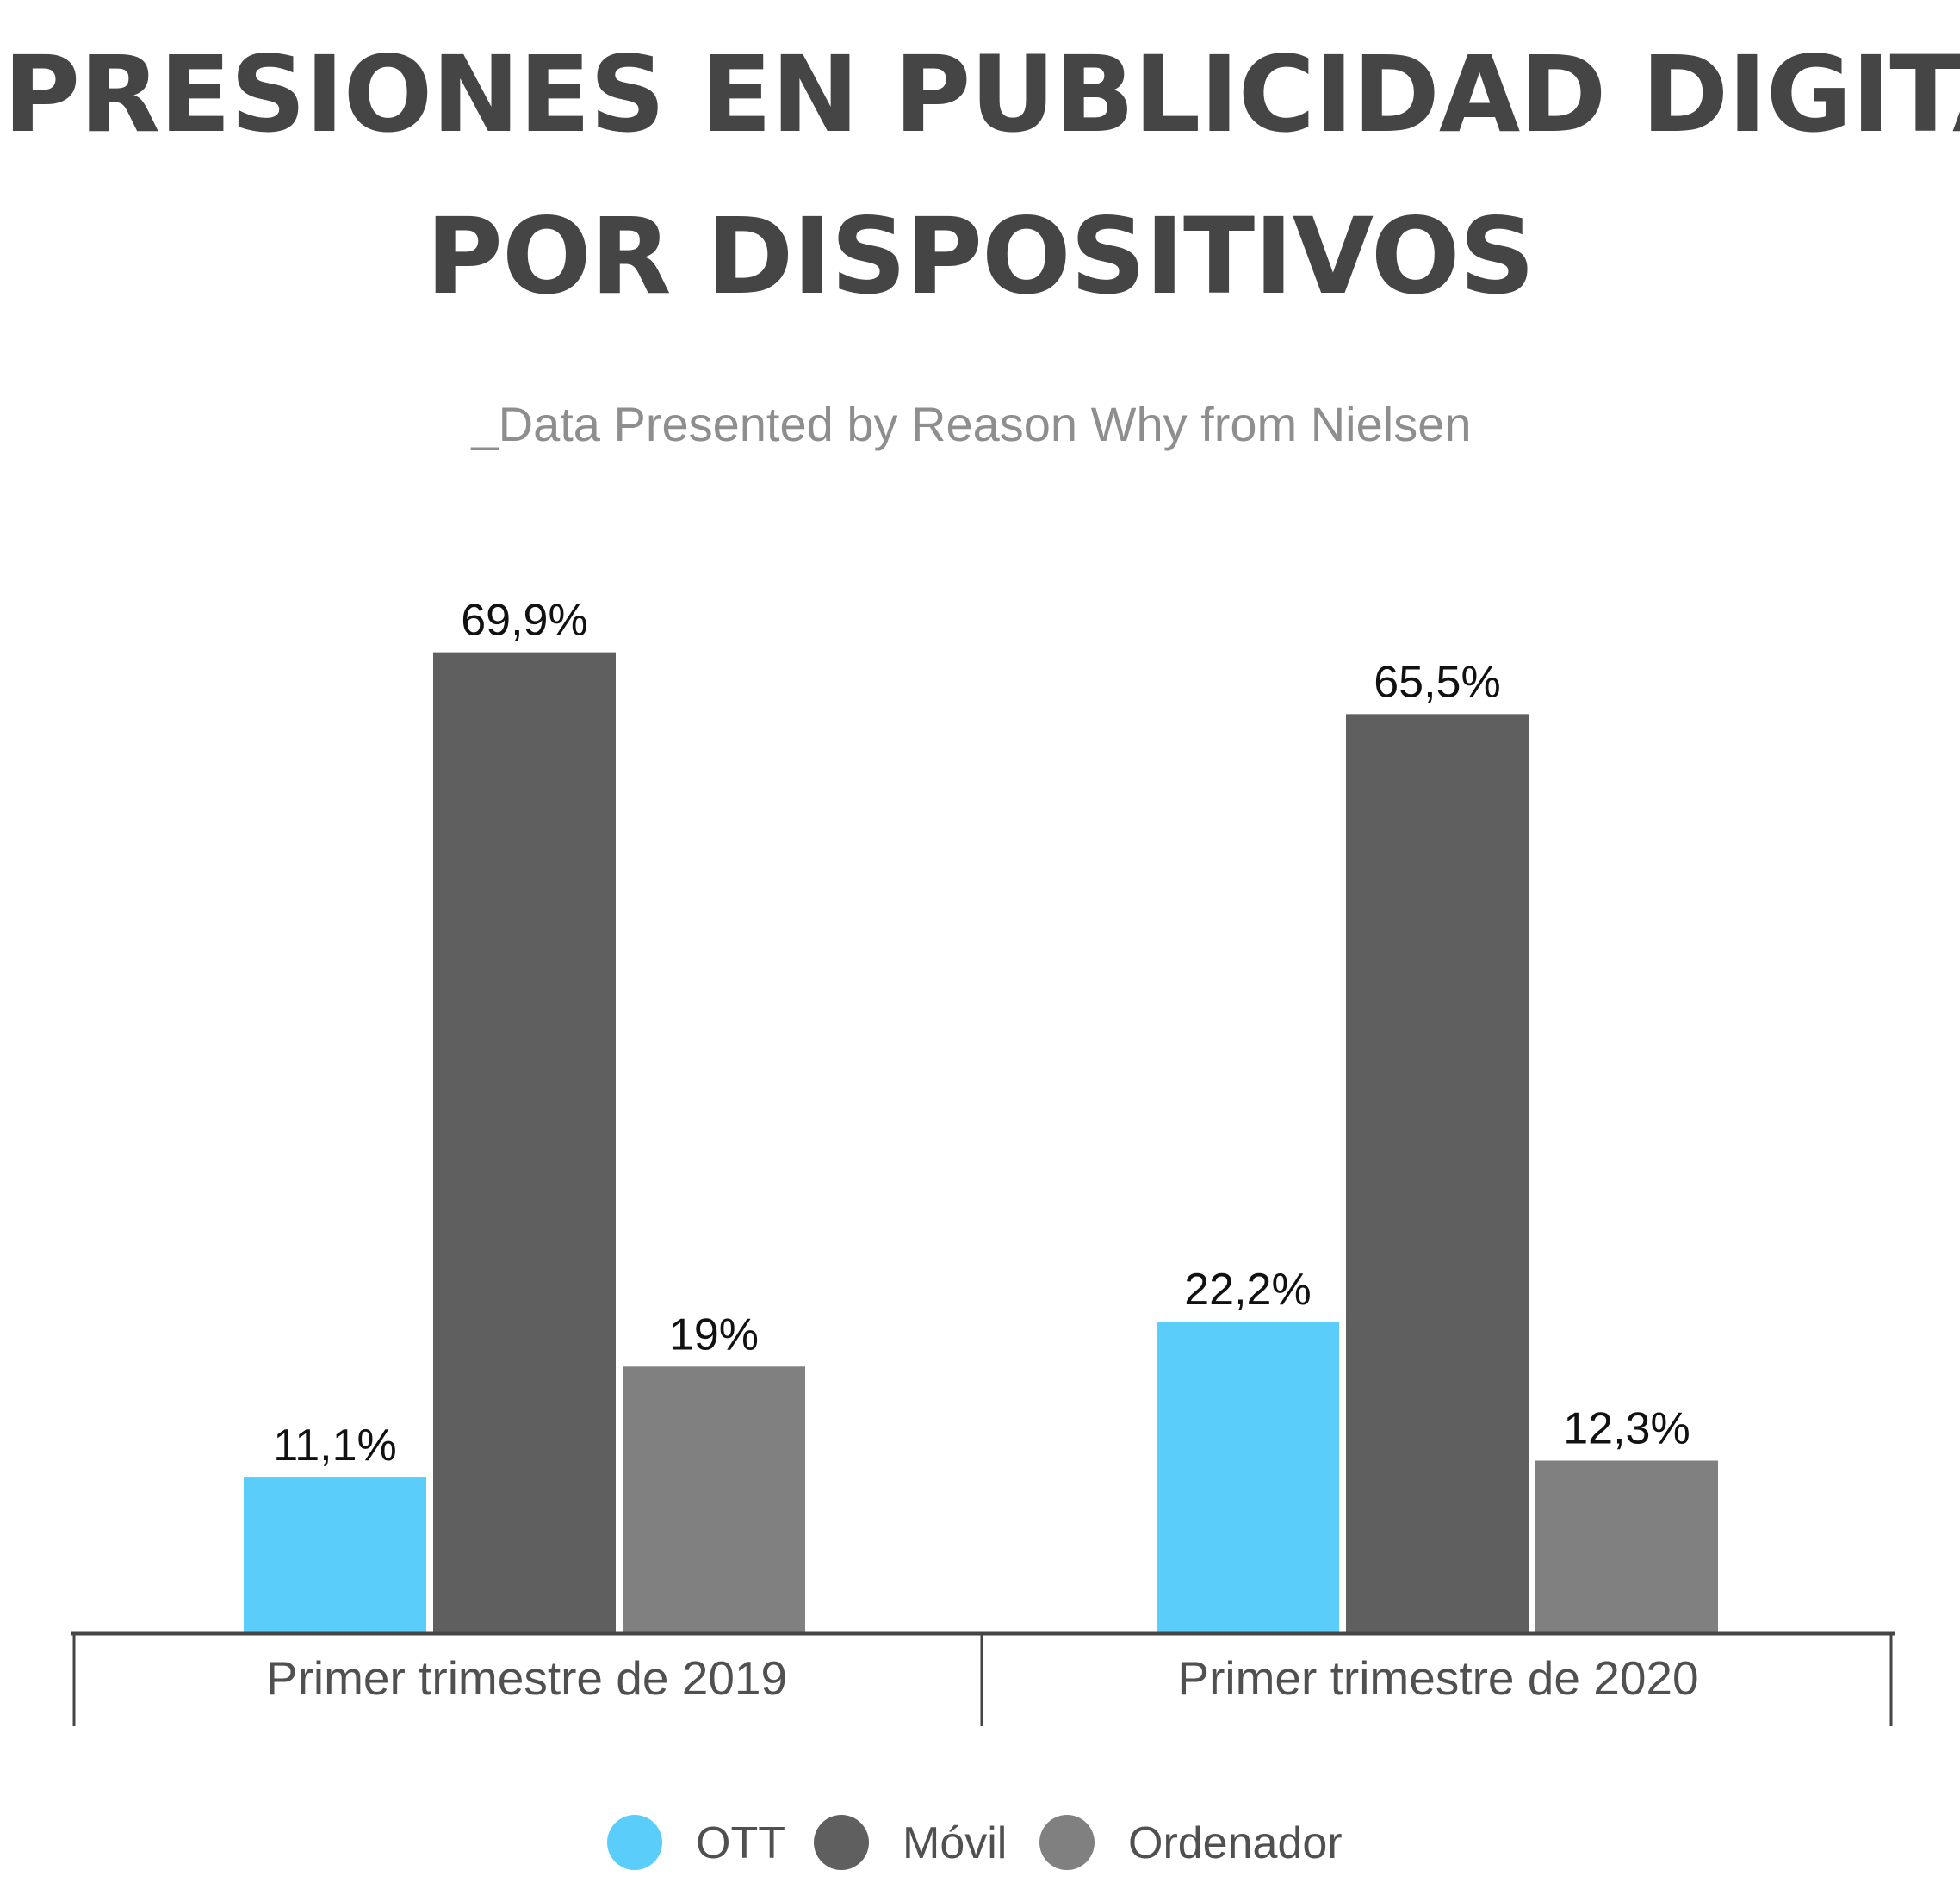 Image resolution: width=1960 pixels, height=1901 pixels. I want to click on chart-title-line-2: POR DISPOSITIVOS, so click(980, 256).